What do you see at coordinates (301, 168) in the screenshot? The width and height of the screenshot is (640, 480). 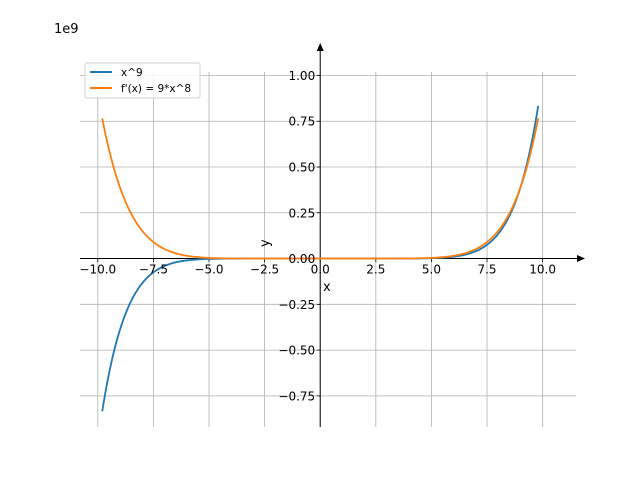 I see `y-tick-label: 0.50` at bounding box center [301, 168].